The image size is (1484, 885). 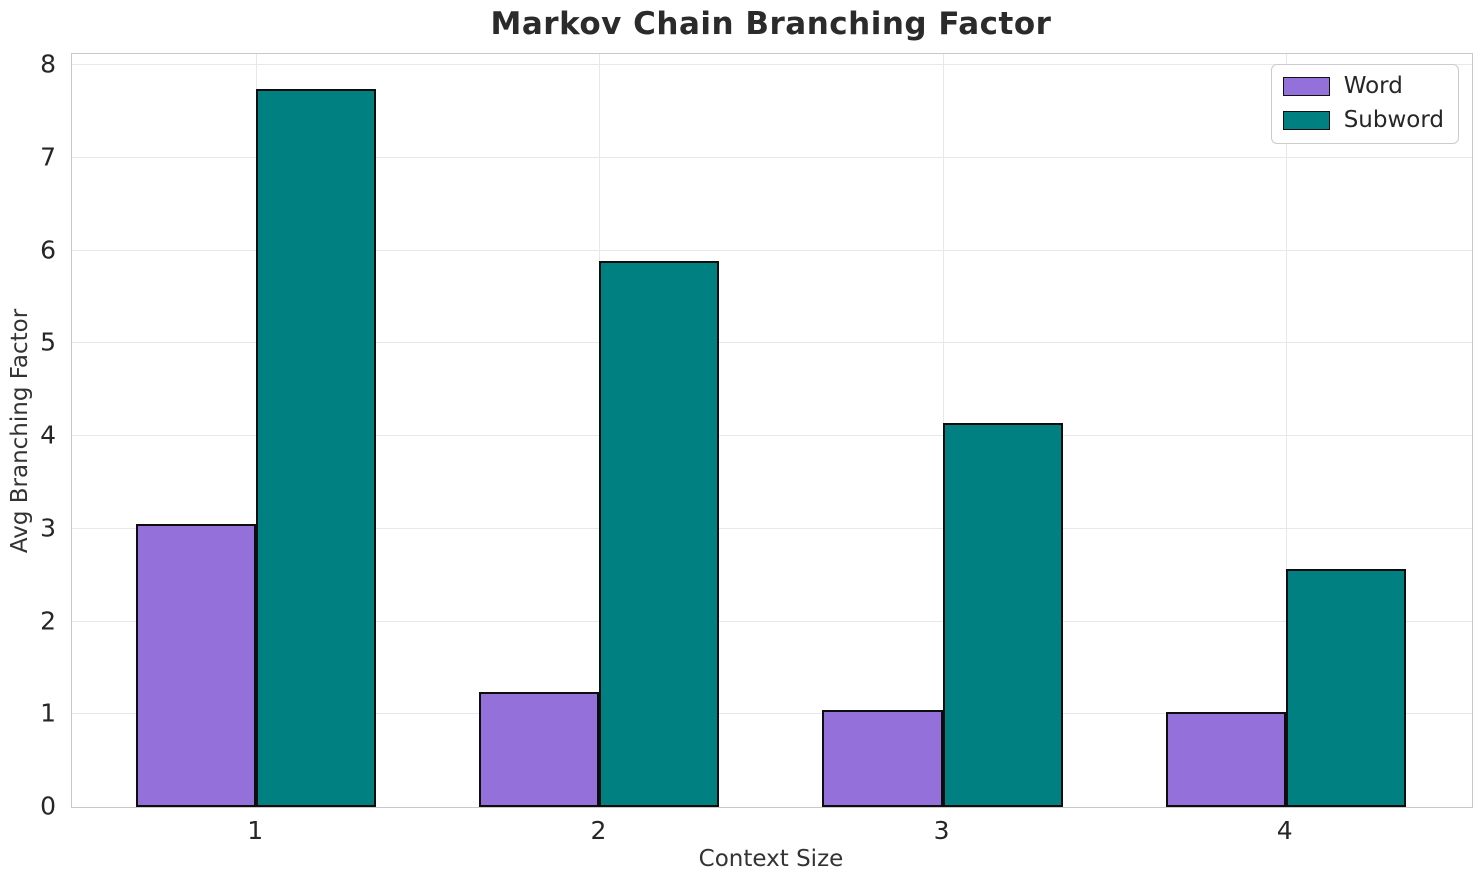 I want to click on legend-entry-subword: Subword, so click(x=1363, y=120).